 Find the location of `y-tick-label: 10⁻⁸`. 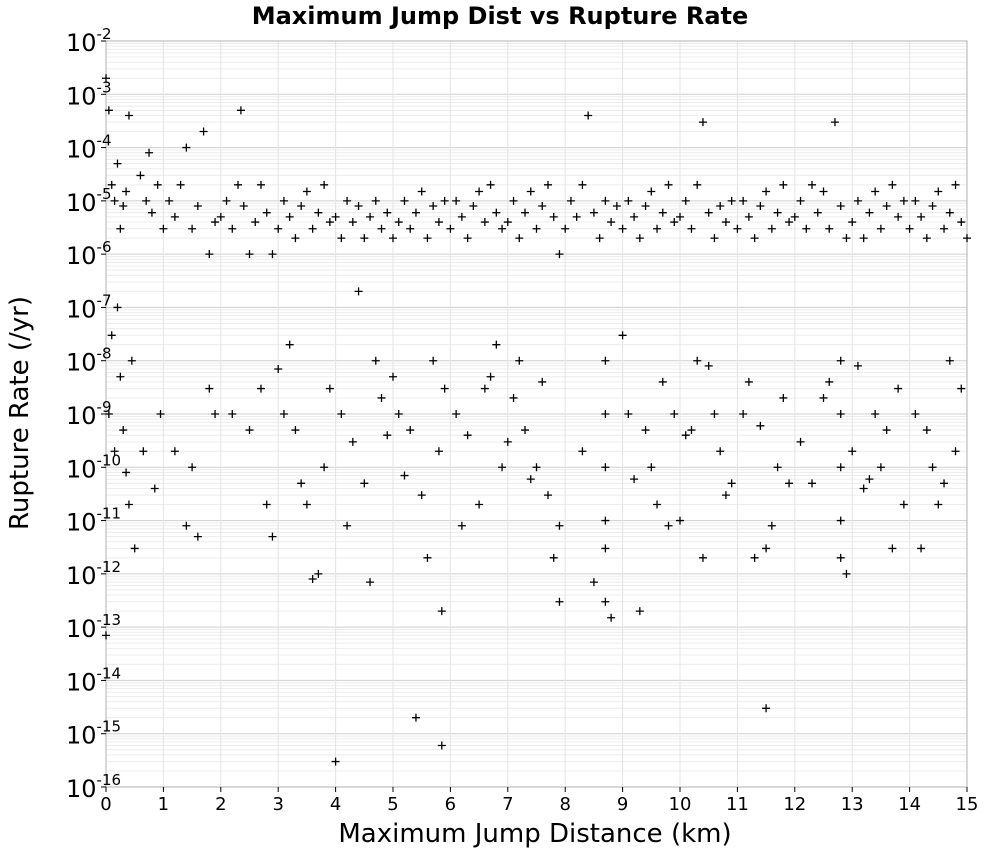

y-tick-label: 10⁻⁸ is located at coordinates (89, 361).